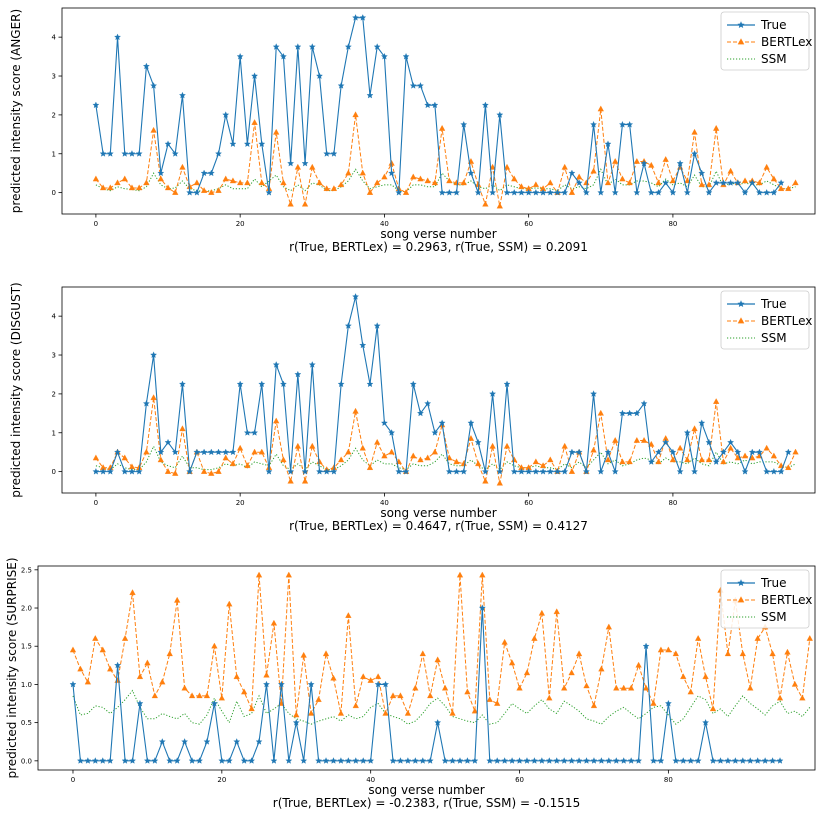  Describe the element at coordinates (54, 38) in the screenshot. I see `anger-ytick-label: 4` at that location.